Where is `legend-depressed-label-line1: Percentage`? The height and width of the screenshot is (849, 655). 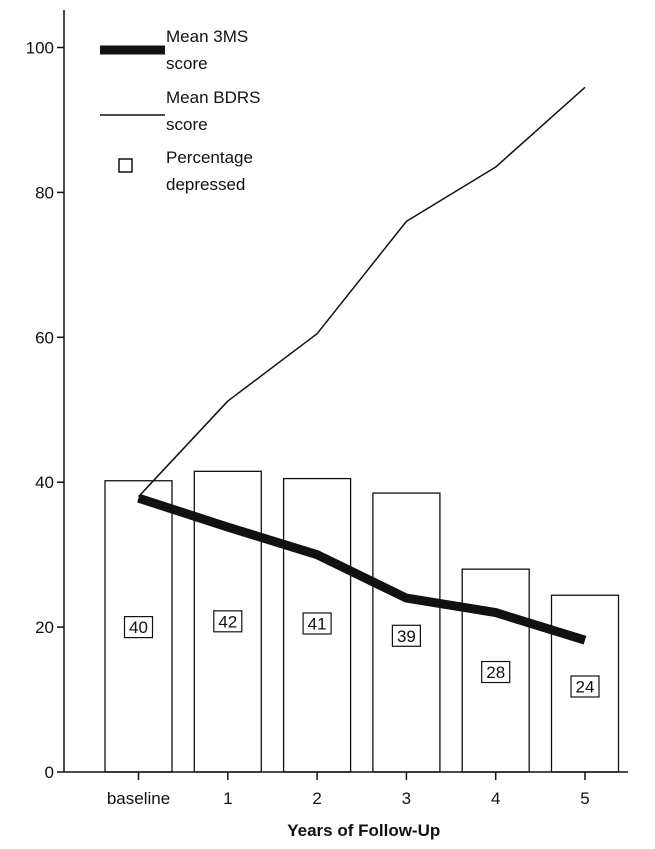 legend-depressed-label-line1: Percentage is located at coordinates (209, 157).